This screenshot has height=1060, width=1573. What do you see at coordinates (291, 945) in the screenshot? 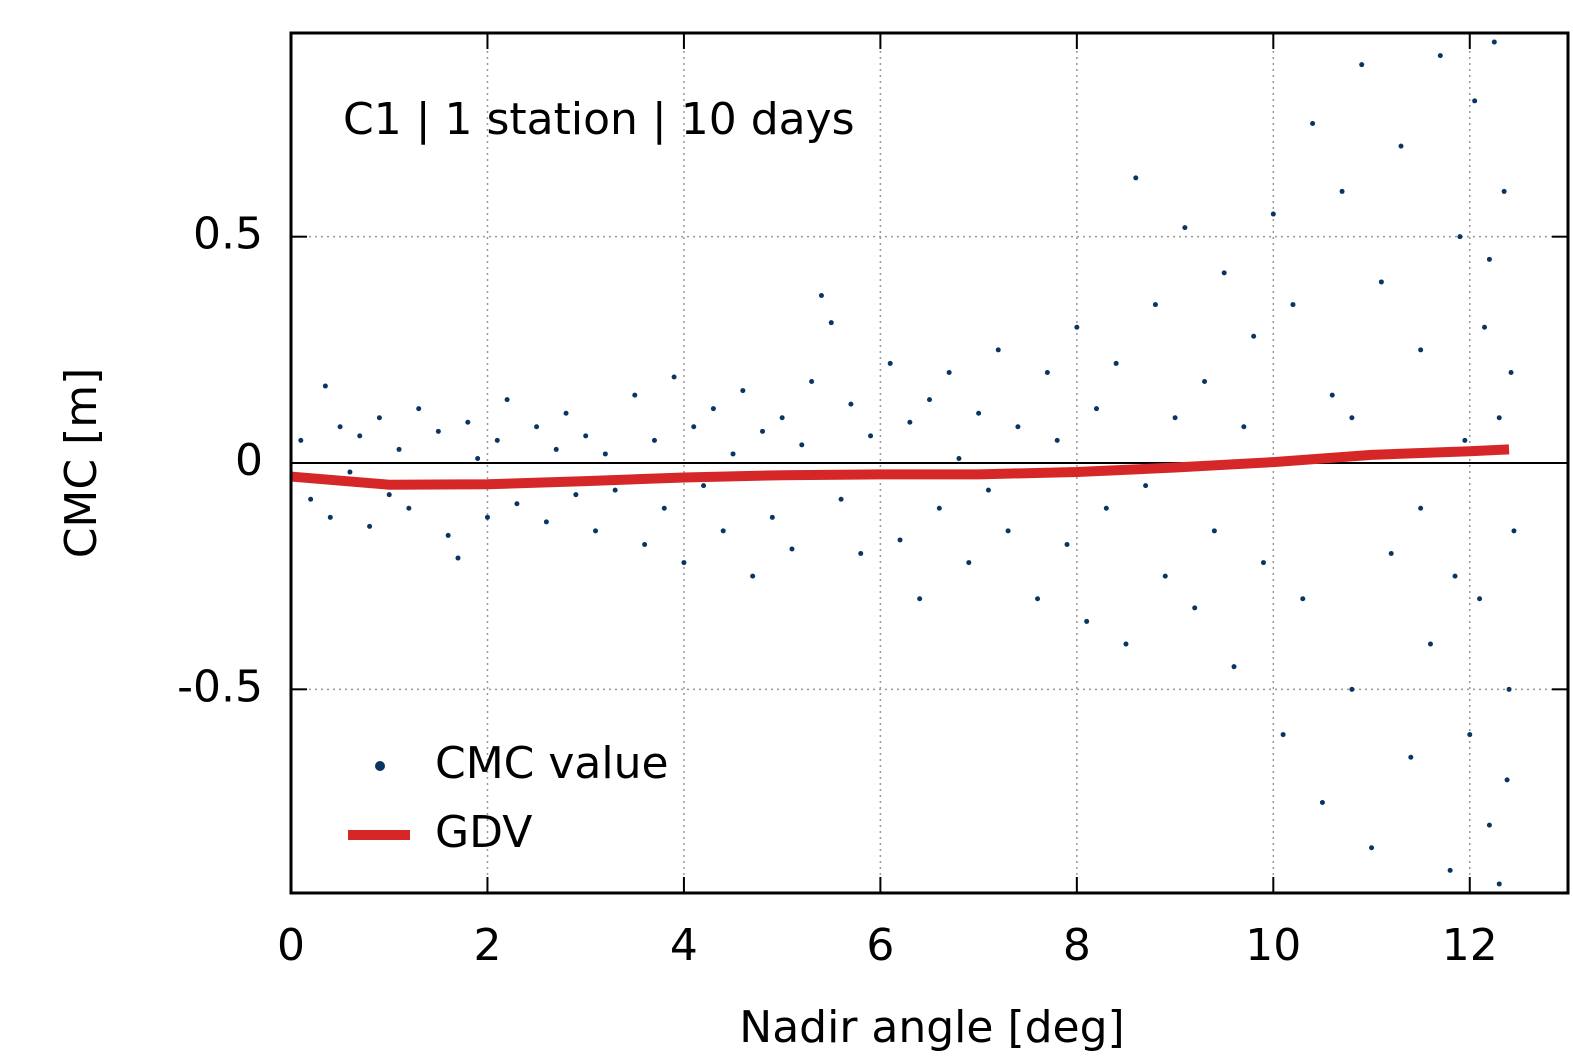
I see `x-tick-label: 0` at bounding box center [291, 945].